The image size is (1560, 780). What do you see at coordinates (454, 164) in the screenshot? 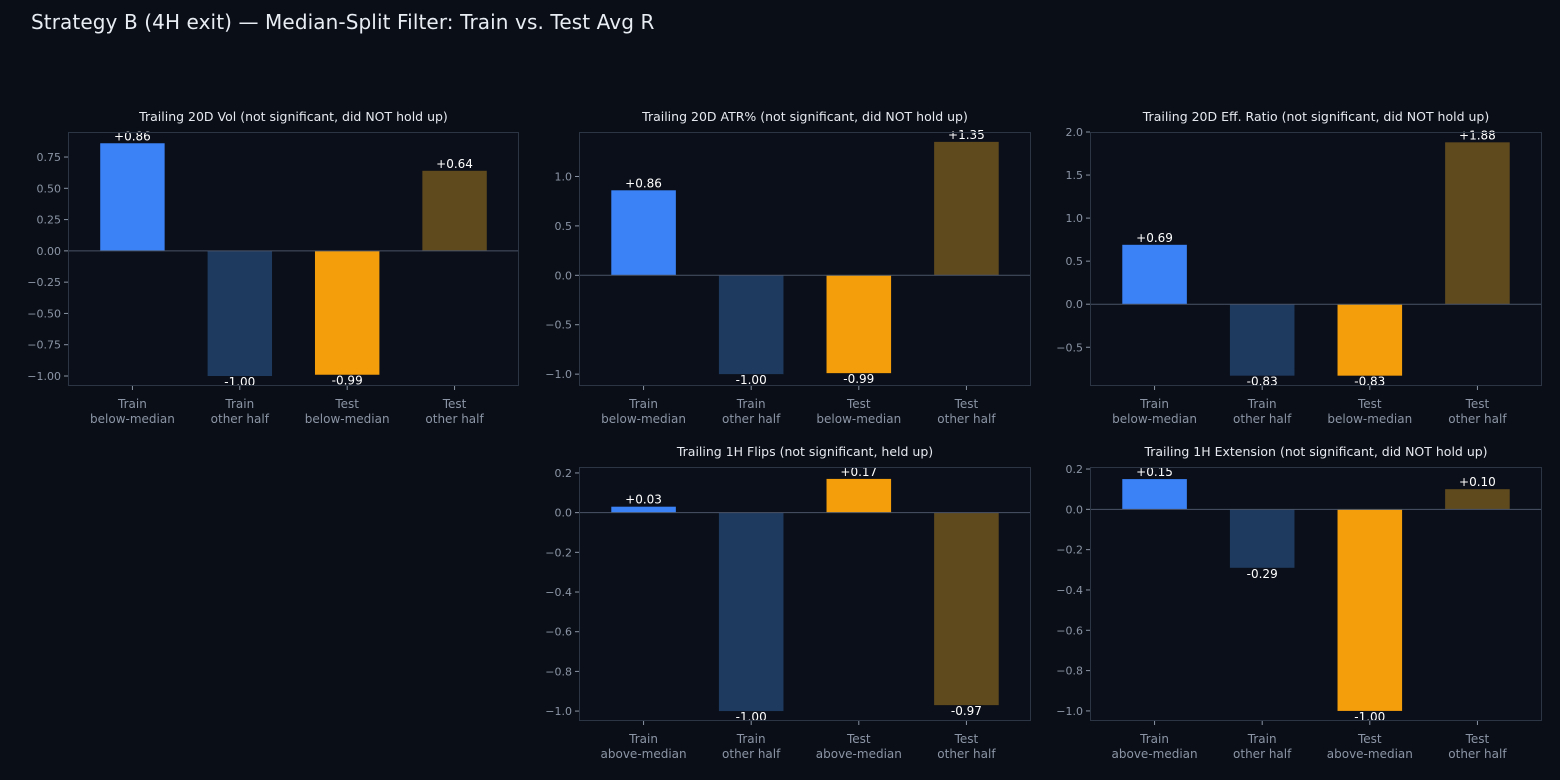
I see `data-label: +0.64` at bounding box center [454, 164].